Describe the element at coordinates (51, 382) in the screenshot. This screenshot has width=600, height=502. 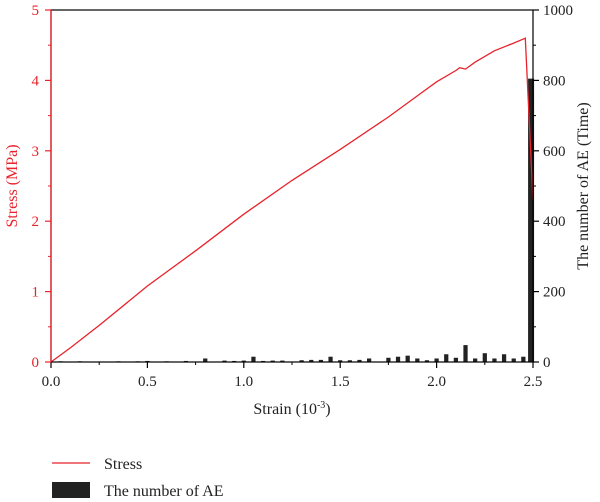
I see `x-tick-label: 0.0` at that location.